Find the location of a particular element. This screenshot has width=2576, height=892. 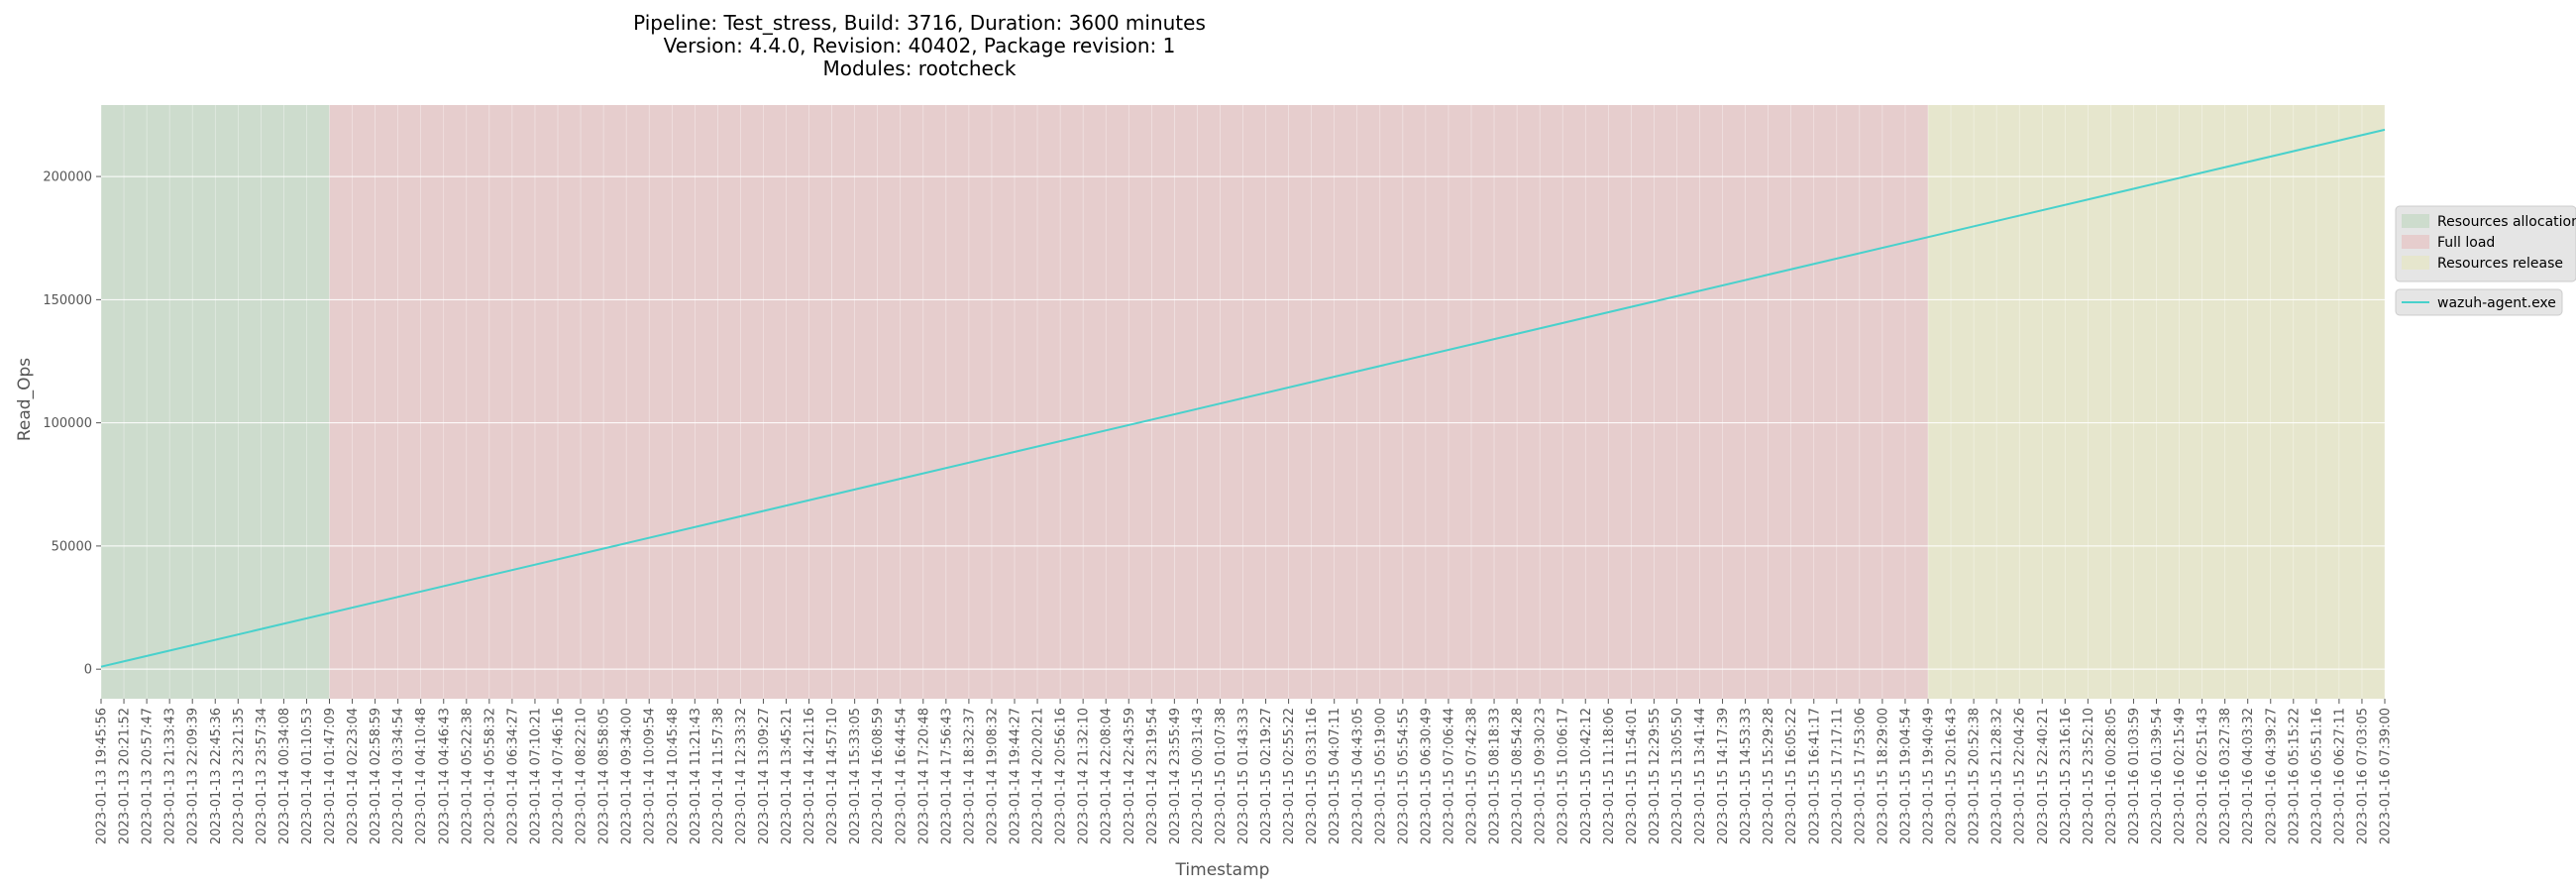

x-tick-label: 2023-01-15 16:05:22 is located at coordinates (1791, 776).